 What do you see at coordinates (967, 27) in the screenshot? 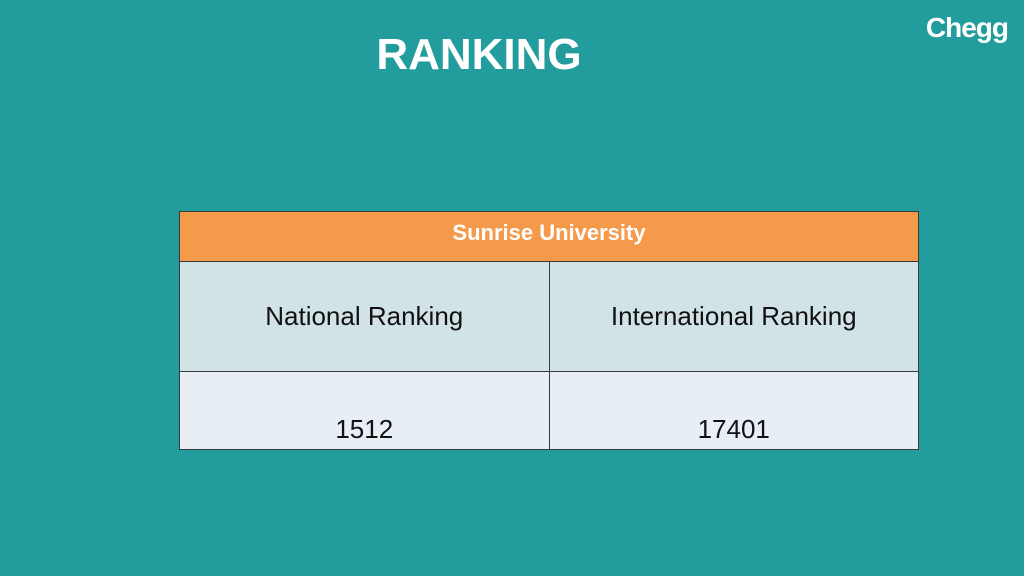
I see `logo: Chegg` at bounding box center [967, 27].